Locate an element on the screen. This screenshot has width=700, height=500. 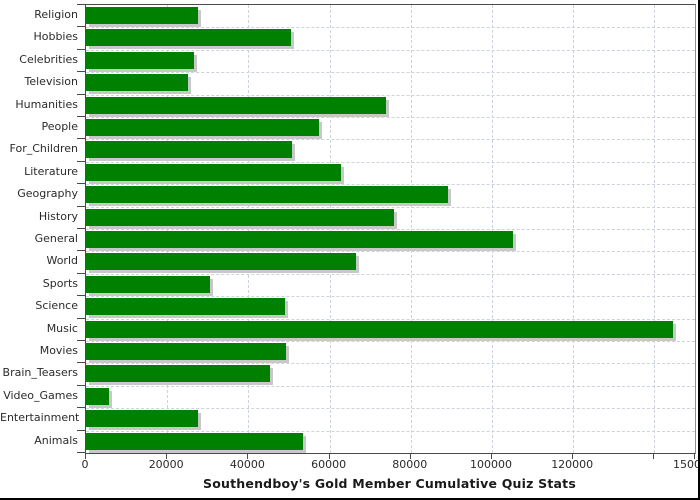
x-axis-label: 60000 is located at coordinates (329, 464).